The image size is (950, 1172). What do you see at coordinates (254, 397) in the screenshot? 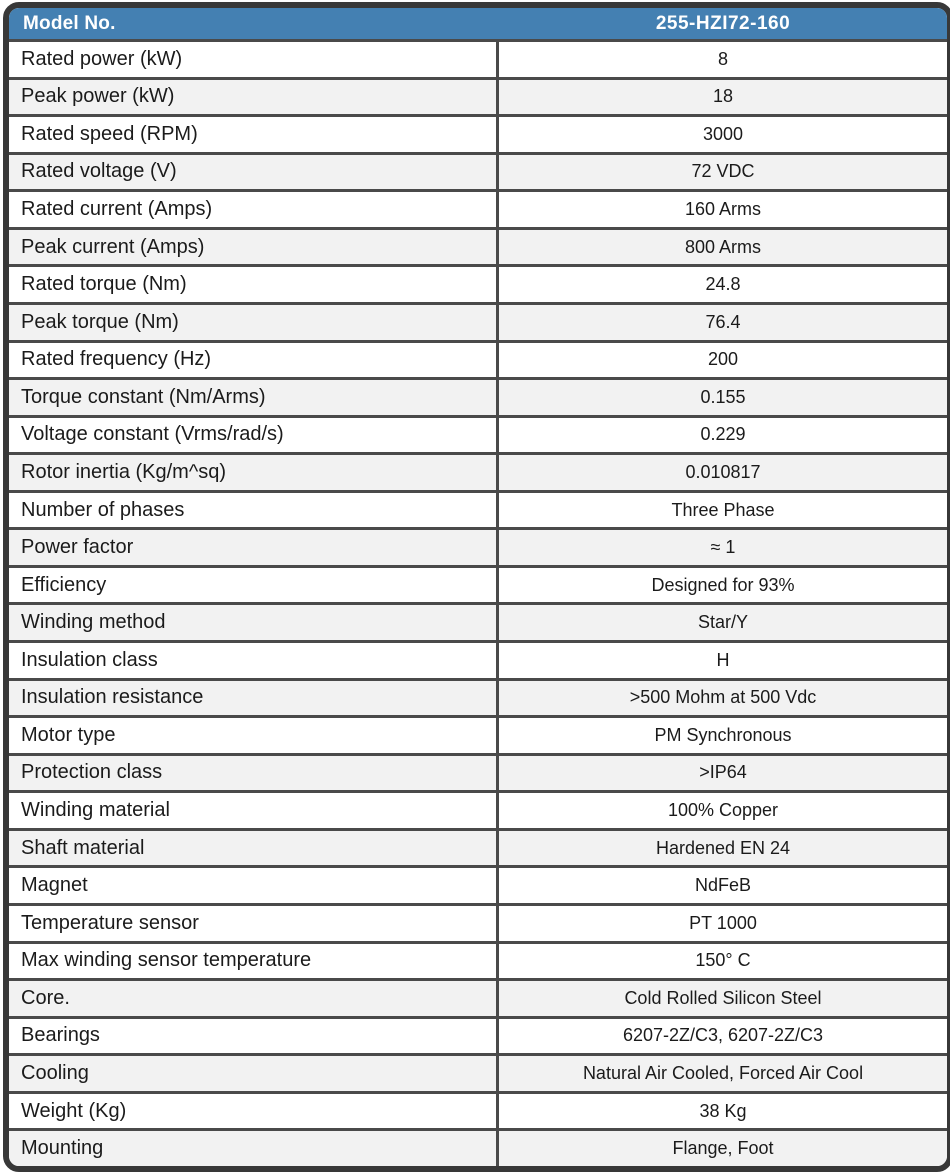
I see `spec-label: Torque constant (Nm/Arms)` at bounding box center [254, 397].